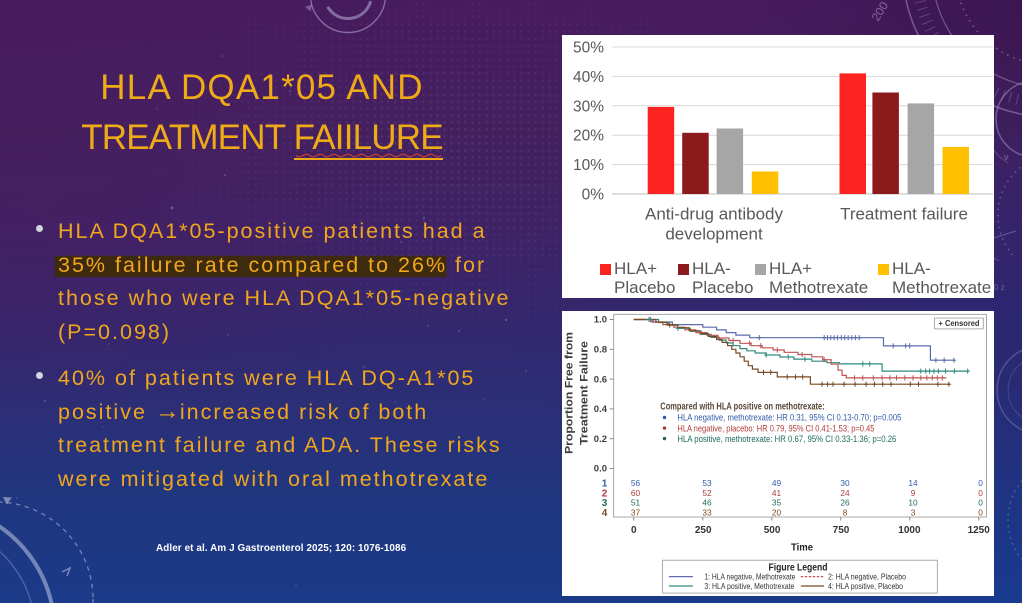 The image size is (1022, 603). I want to click on svg-text: 0.6, so click(600, 379).